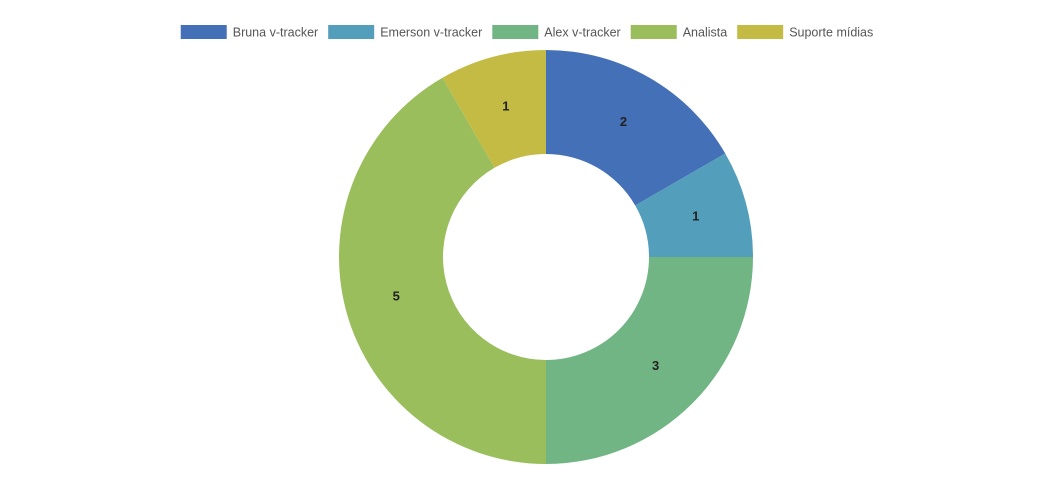 The image size is (1054, 484). I want to click on value-label: 2, so click(623, 121).